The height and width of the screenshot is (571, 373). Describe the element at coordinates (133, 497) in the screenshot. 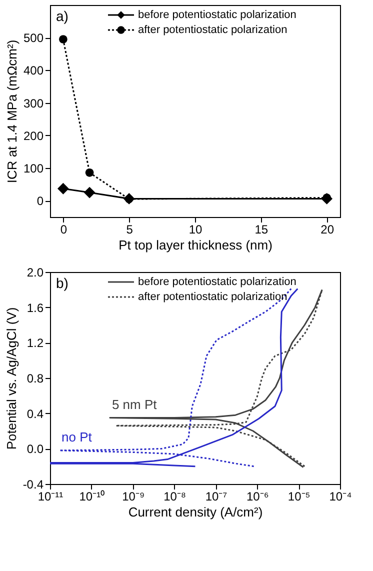

I see `x-tick-label: 10⁻⁹` at that location.